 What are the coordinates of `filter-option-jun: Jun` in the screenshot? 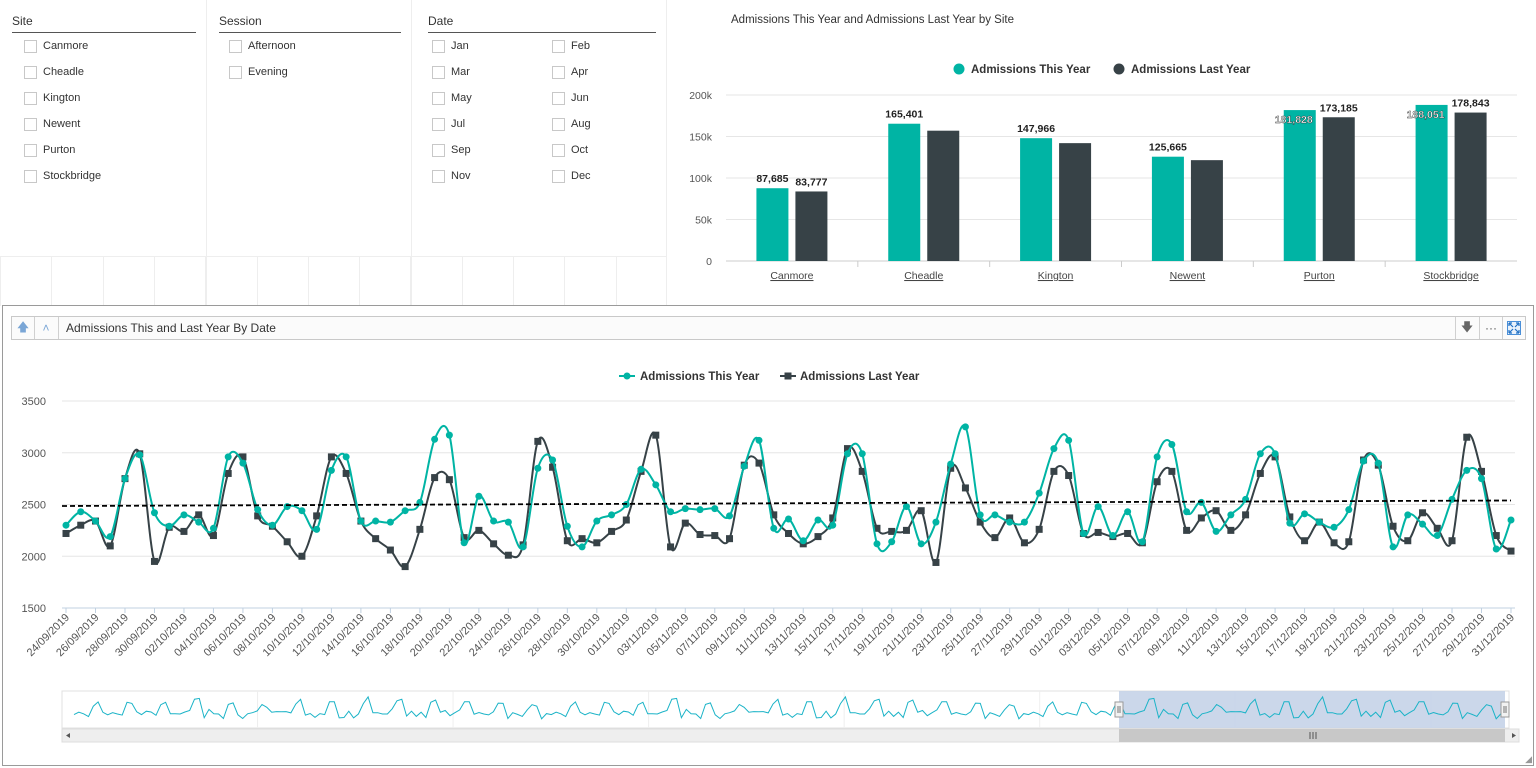 It's located at (570, 98).